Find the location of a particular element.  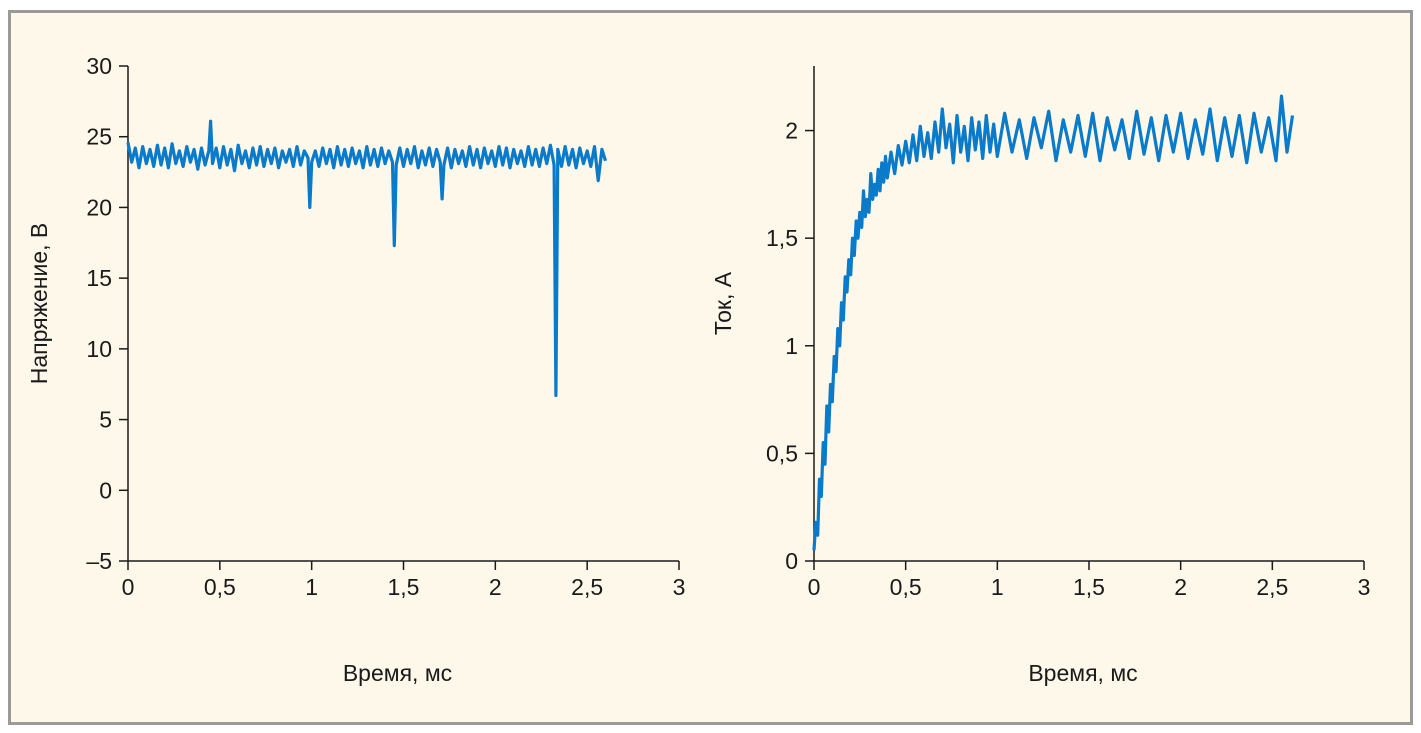

current-y-tick-label: 1,5 is located at coordinates (782, 238).